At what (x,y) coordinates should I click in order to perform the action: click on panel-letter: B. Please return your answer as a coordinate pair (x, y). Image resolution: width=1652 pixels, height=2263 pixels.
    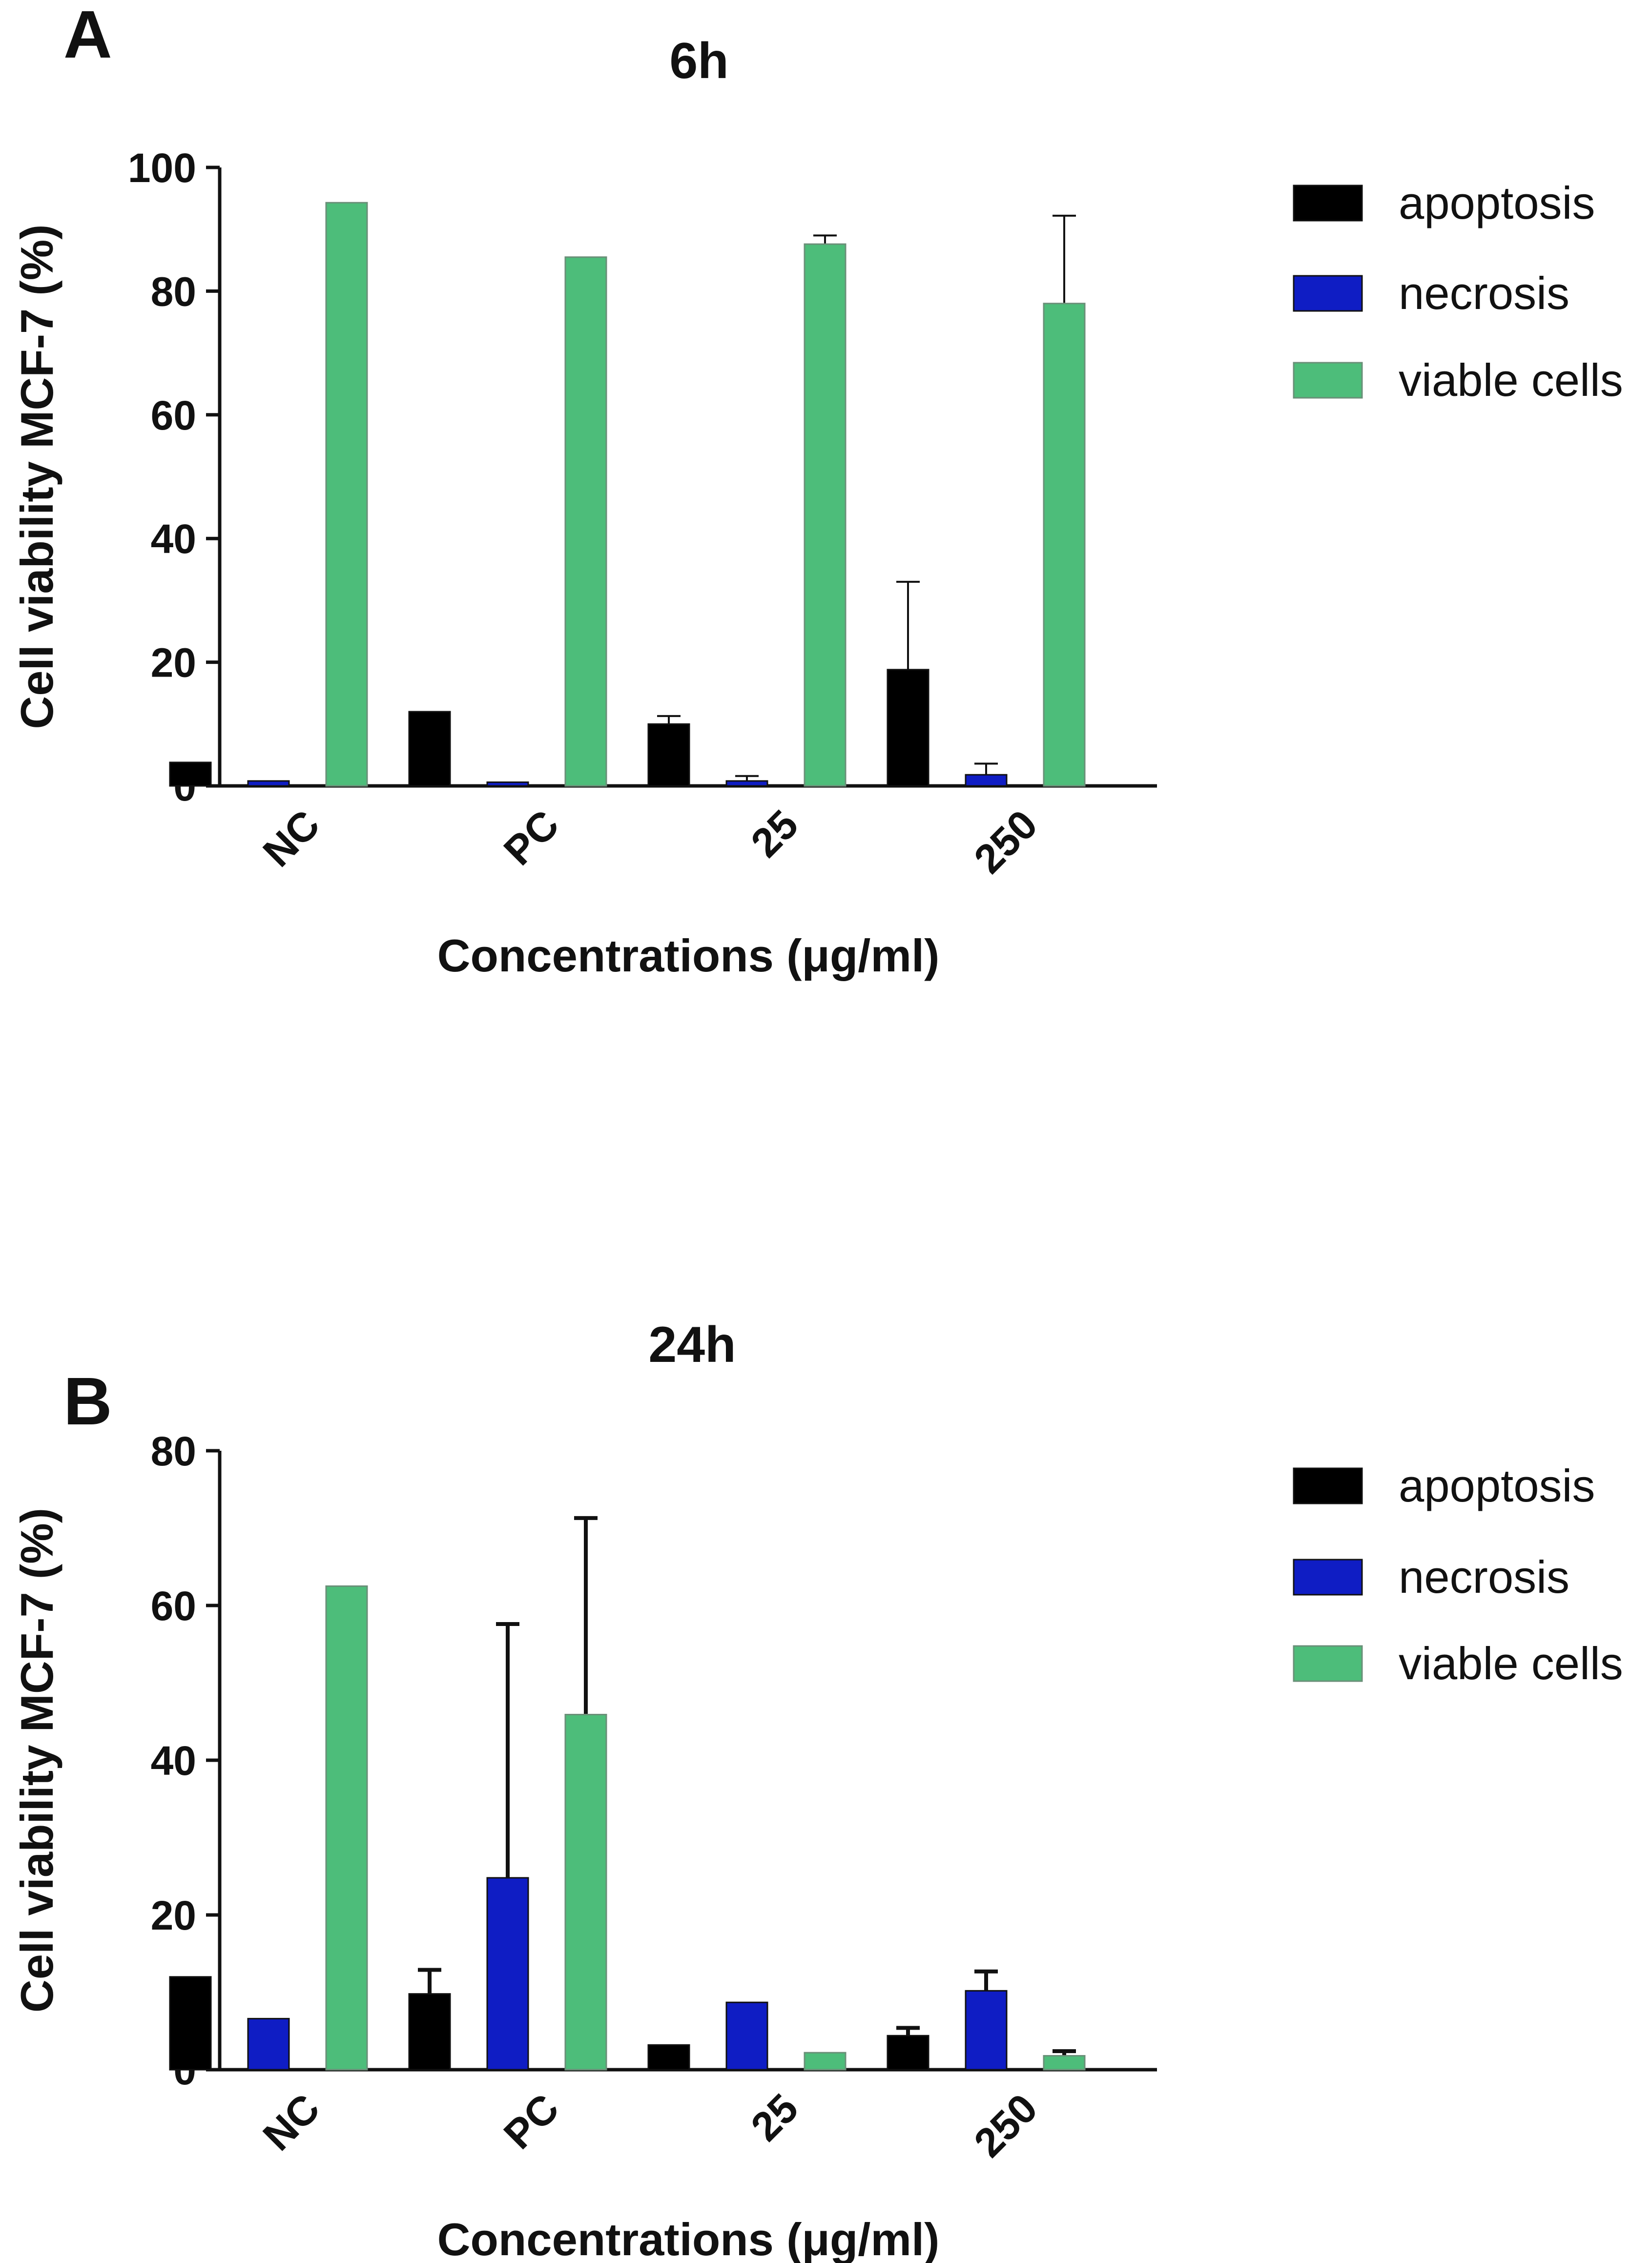
    Looking at the image, I should click on (87, 1401).